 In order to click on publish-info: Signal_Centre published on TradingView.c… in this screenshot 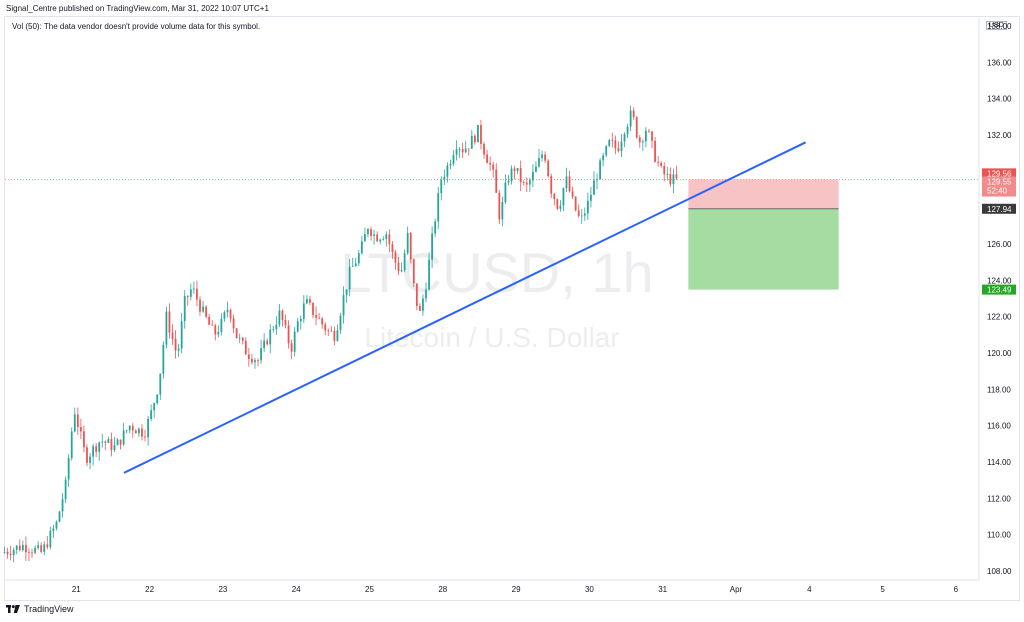, I will do `click(137, 8)`.